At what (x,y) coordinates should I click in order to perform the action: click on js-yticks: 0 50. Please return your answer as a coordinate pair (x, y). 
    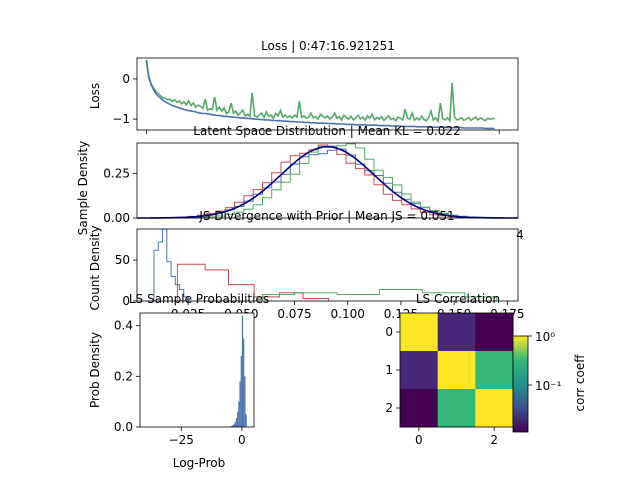
    Looking at the image, I should click on (126, 280).